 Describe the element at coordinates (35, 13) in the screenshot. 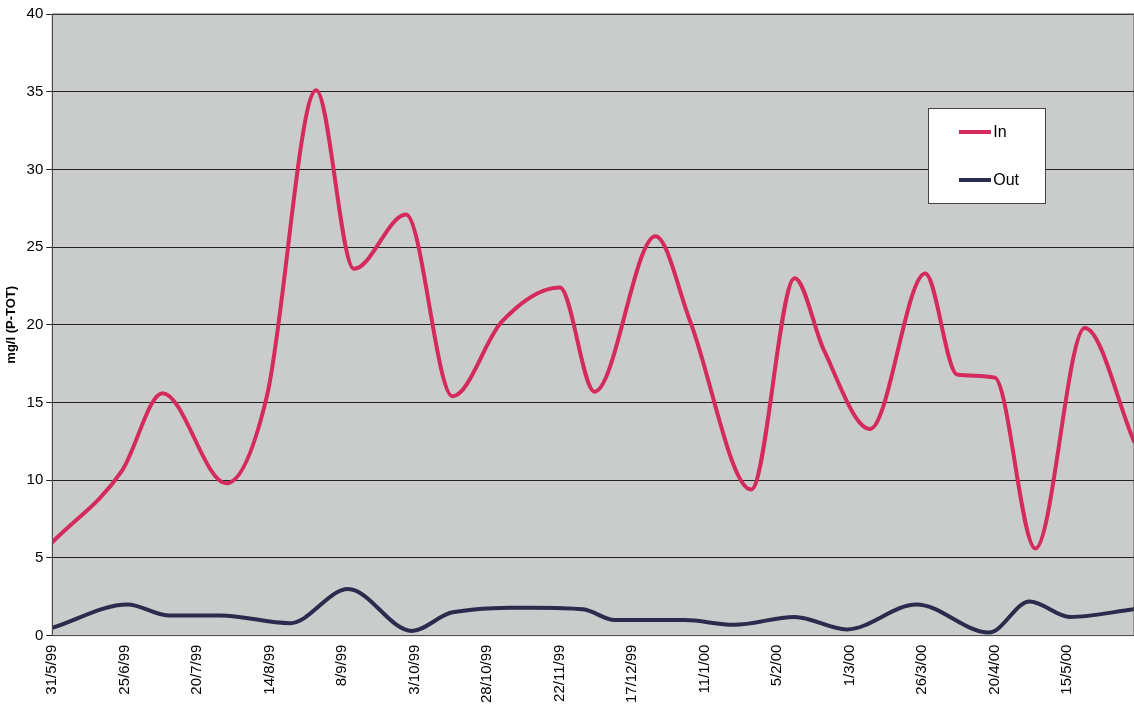

I see `y-tick-label: 40` at that location.